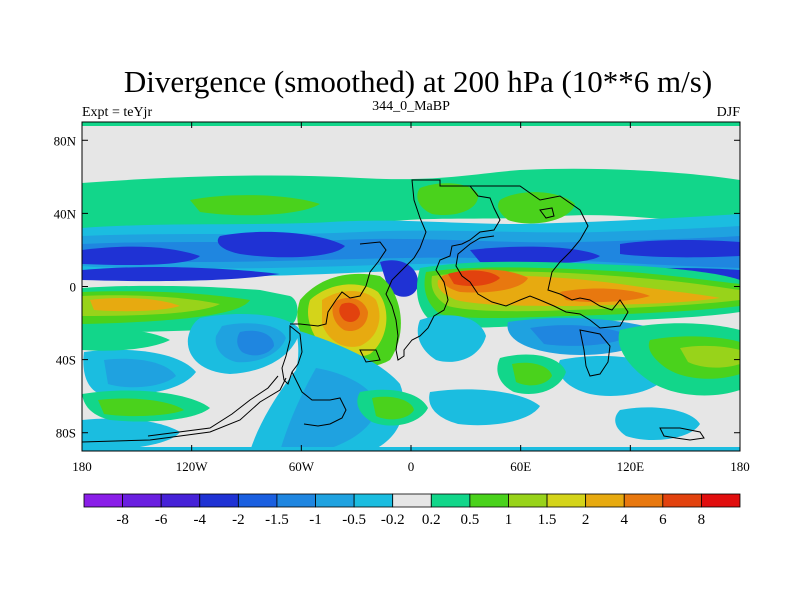 Image resolution: width=800 pixels, height=600 pixels. I want to click on x-tick-label: 120E, so click(631, 466).